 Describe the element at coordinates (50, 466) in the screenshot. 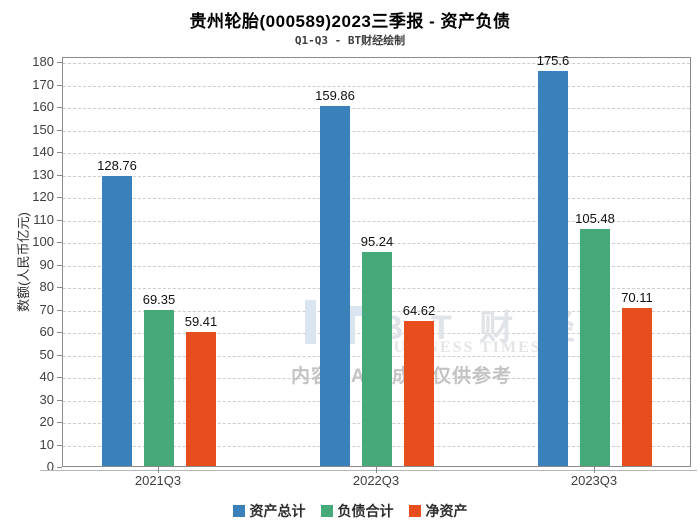

I see `y-tick-label: 0` at that location.